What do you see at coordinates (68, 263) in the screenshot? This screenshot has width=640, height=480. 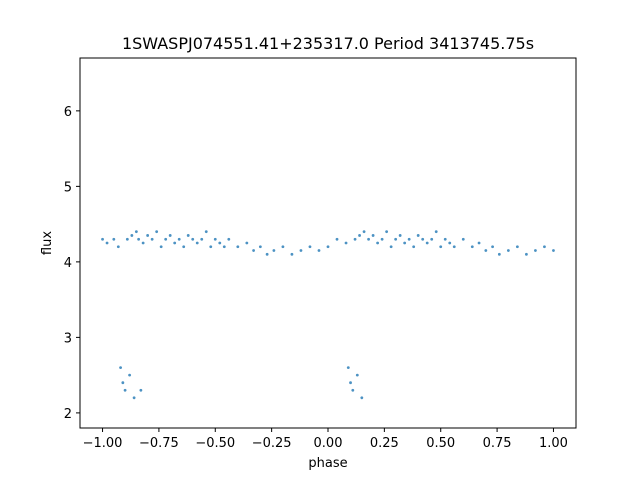 I see `y-tick-label: 4` at bounding box center [68, 263].